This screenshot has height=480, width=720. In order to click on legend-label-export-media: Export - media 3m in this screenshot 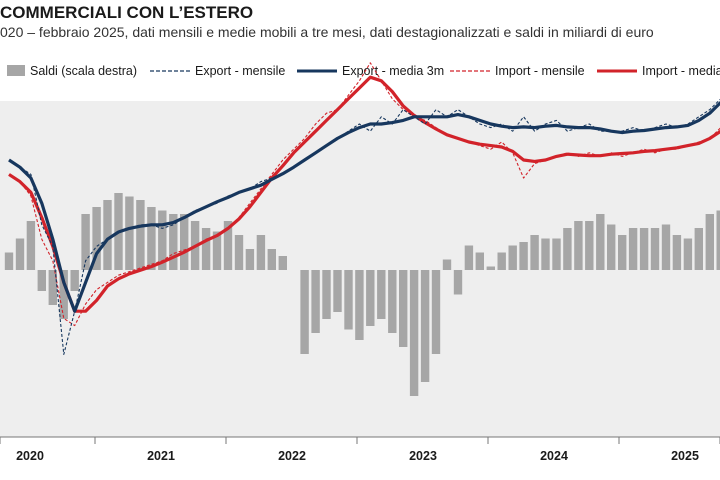, I will do `click(393, 71)`.